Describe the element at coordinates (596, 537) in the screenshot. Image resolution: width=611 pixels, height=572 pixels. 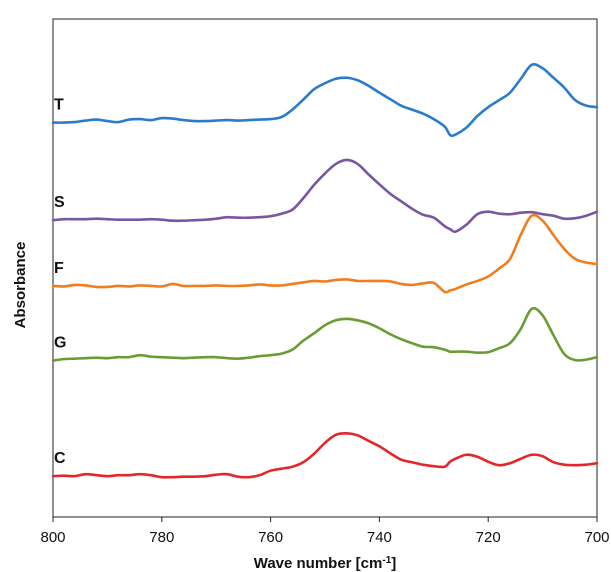
I see `x-tick-label-700: 700` at that location.